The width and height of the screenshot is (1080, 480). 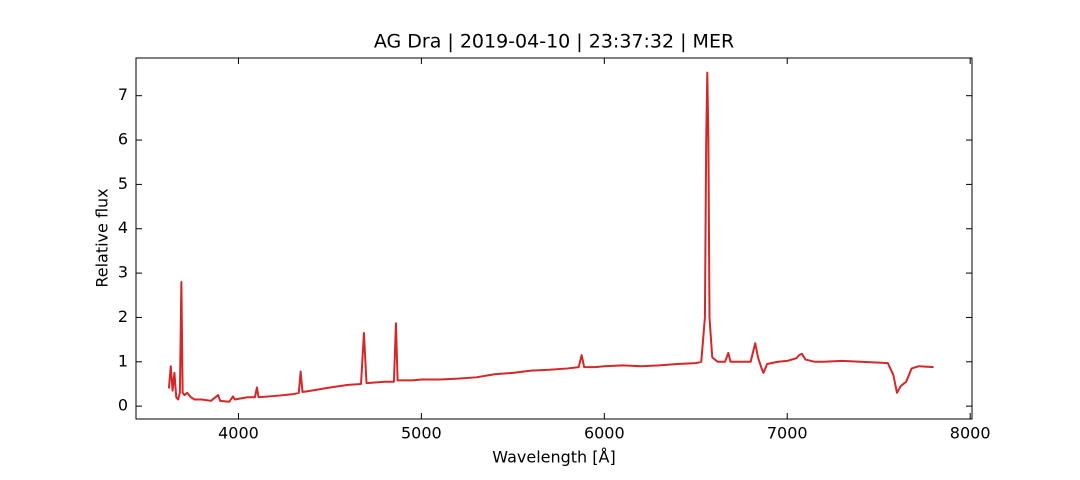 I want to click on y-tick-label: 7, so click(x=123, y=94).